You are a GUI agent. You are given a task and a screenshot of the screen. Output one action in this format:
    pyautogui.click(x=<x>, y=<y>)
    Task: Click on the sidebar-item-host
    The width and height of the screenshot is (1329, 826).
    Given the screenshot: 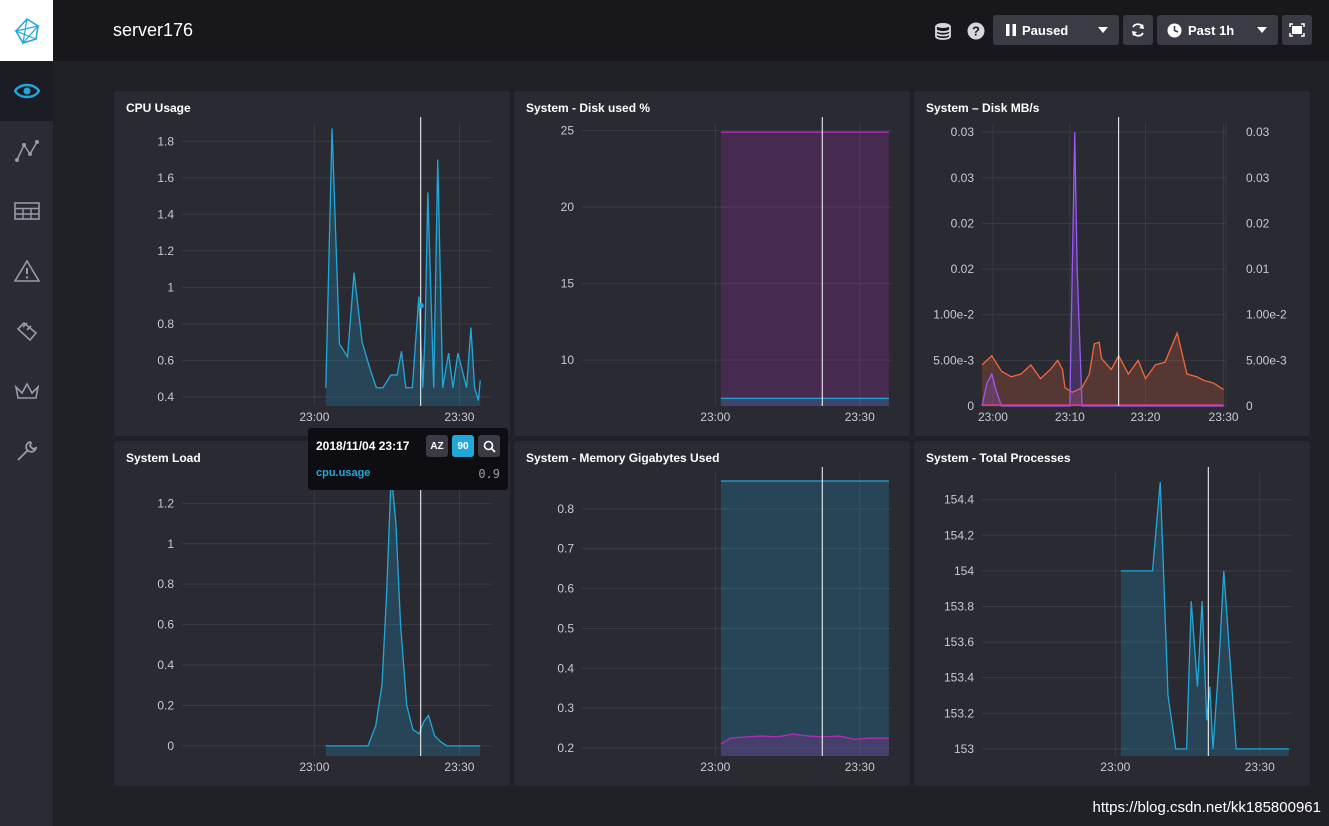 What is the action you would take?
    pyautogui.click(x=26, y=91)
    